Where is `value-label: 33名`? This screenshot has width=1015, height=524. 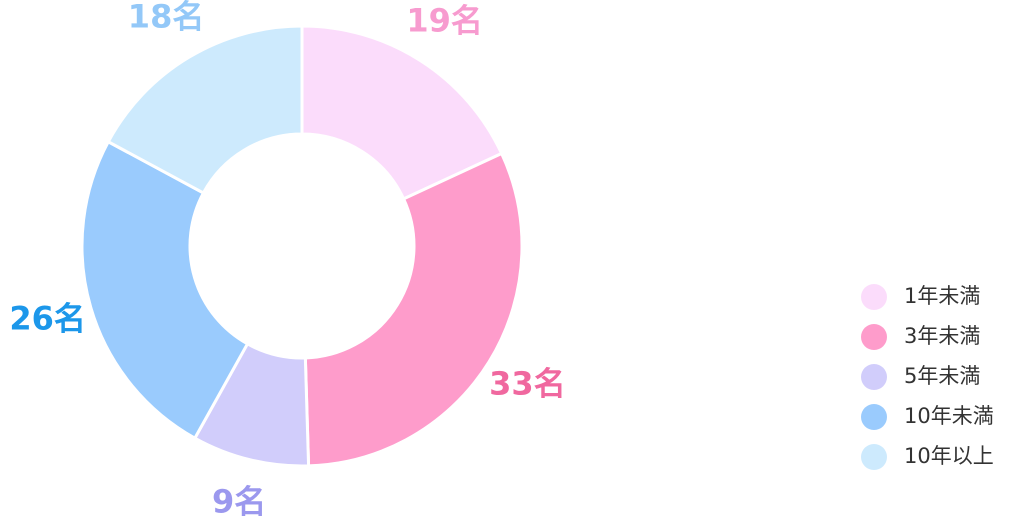 value-label: 33名 is located at coordinates (527, 383).